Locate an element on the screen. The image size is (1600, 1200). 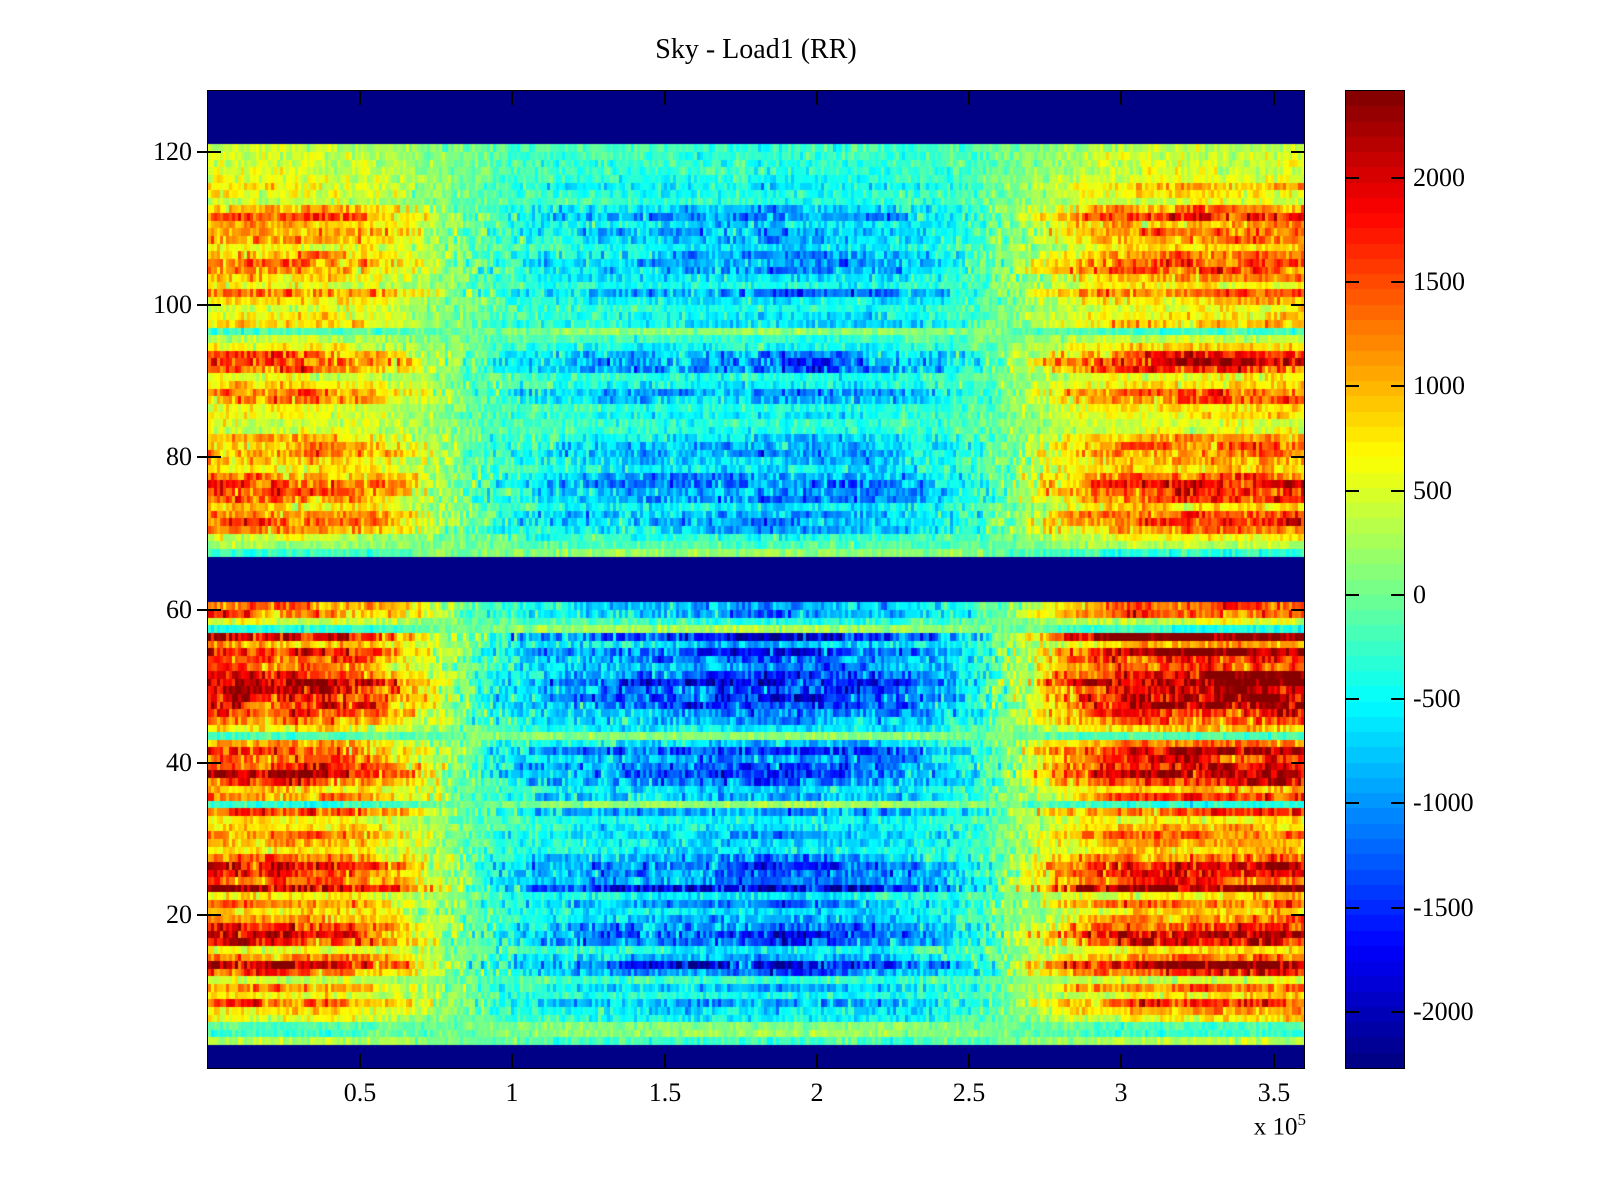
x-exponent-prefix: x 10 is located at coordinates (1275, 1127).